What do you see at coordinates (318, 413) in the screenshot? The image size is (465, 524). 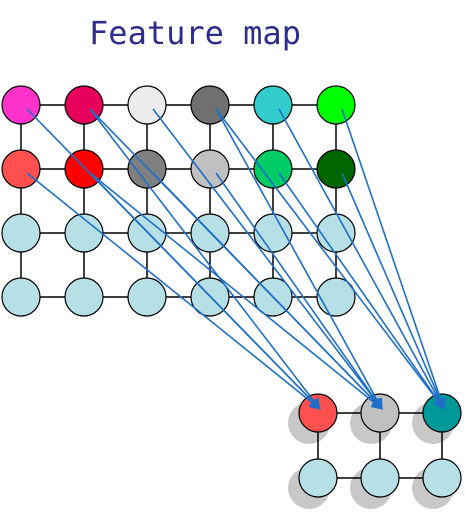 I see `output-map-node-r0-c0` at bounding box center [318, 413].